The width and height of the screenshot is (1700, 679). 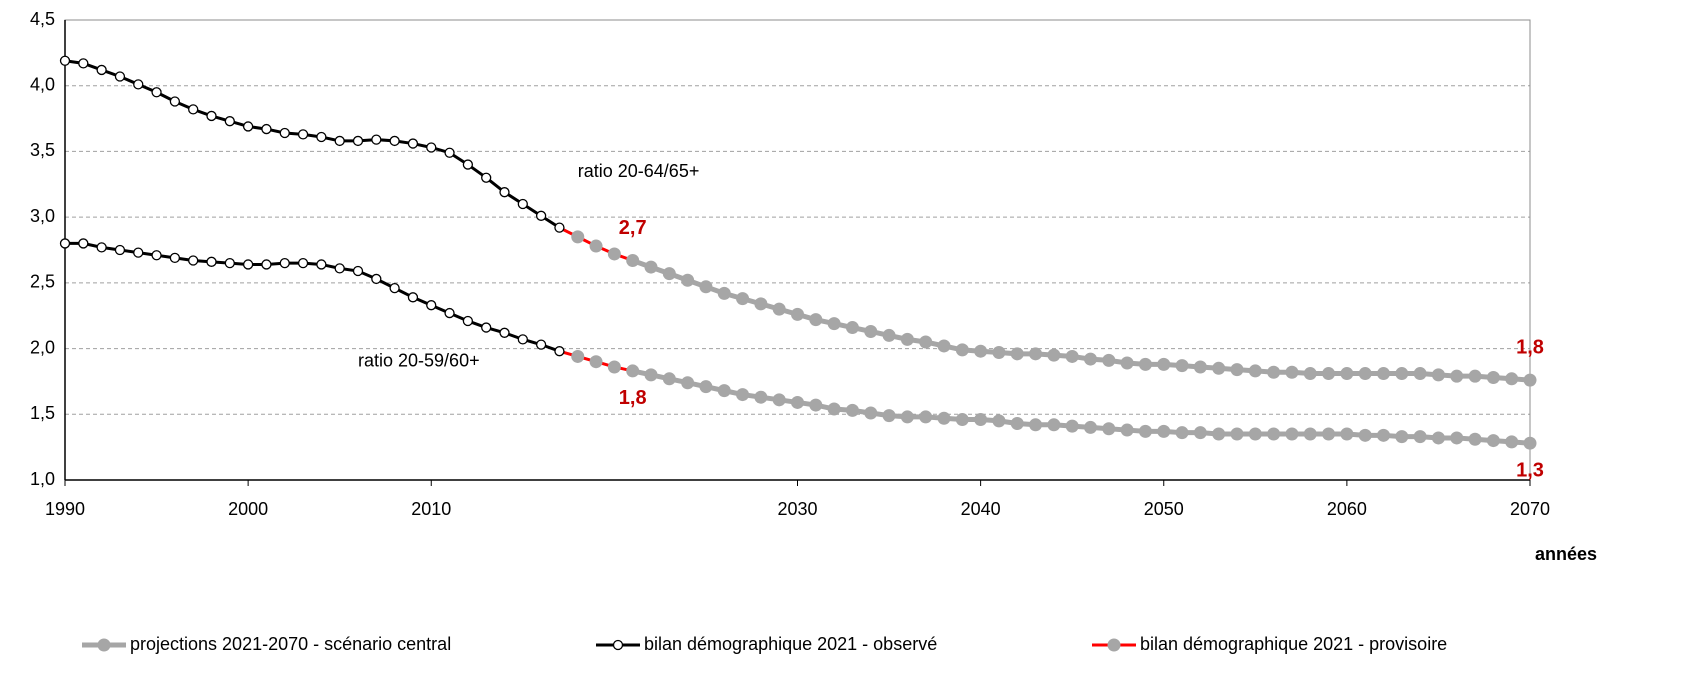 I want to click on legend-label: projections 2021-2070 - scénario central, so click(x=290, y=644).